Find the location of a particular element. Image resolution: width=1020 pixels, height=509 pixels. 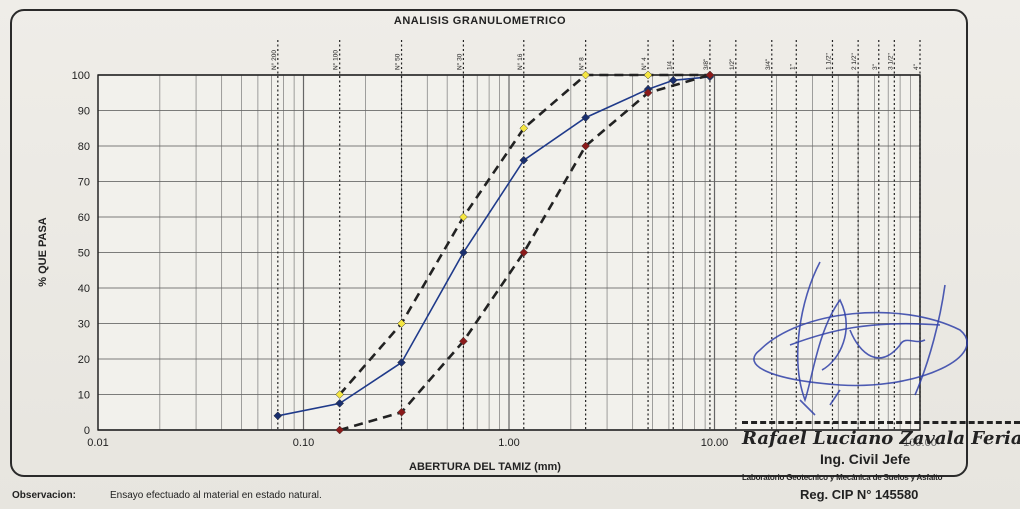

sieve-label: 1" is located at coordinates (792, 66).